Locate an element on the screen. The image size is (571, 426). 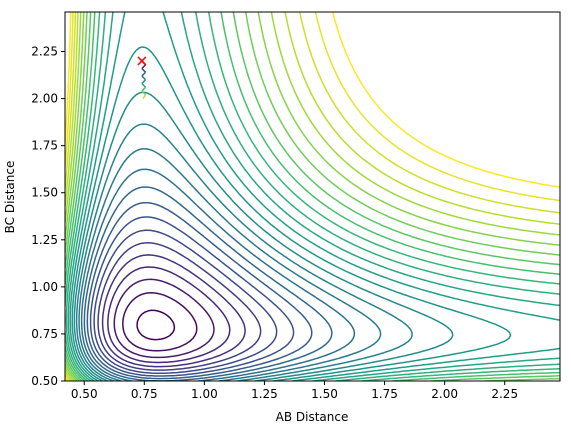
start-marker is located at coordinates (142, 61).